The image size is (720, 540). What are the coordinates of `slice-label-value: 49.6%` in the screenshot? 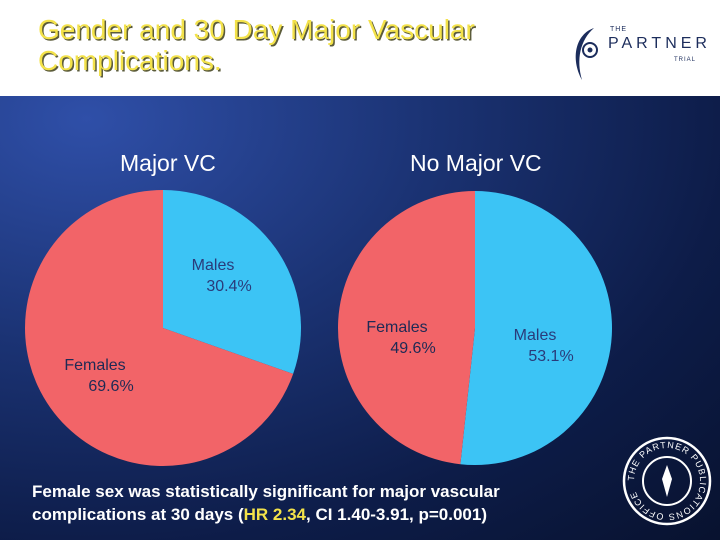 It's located at (412, 348).